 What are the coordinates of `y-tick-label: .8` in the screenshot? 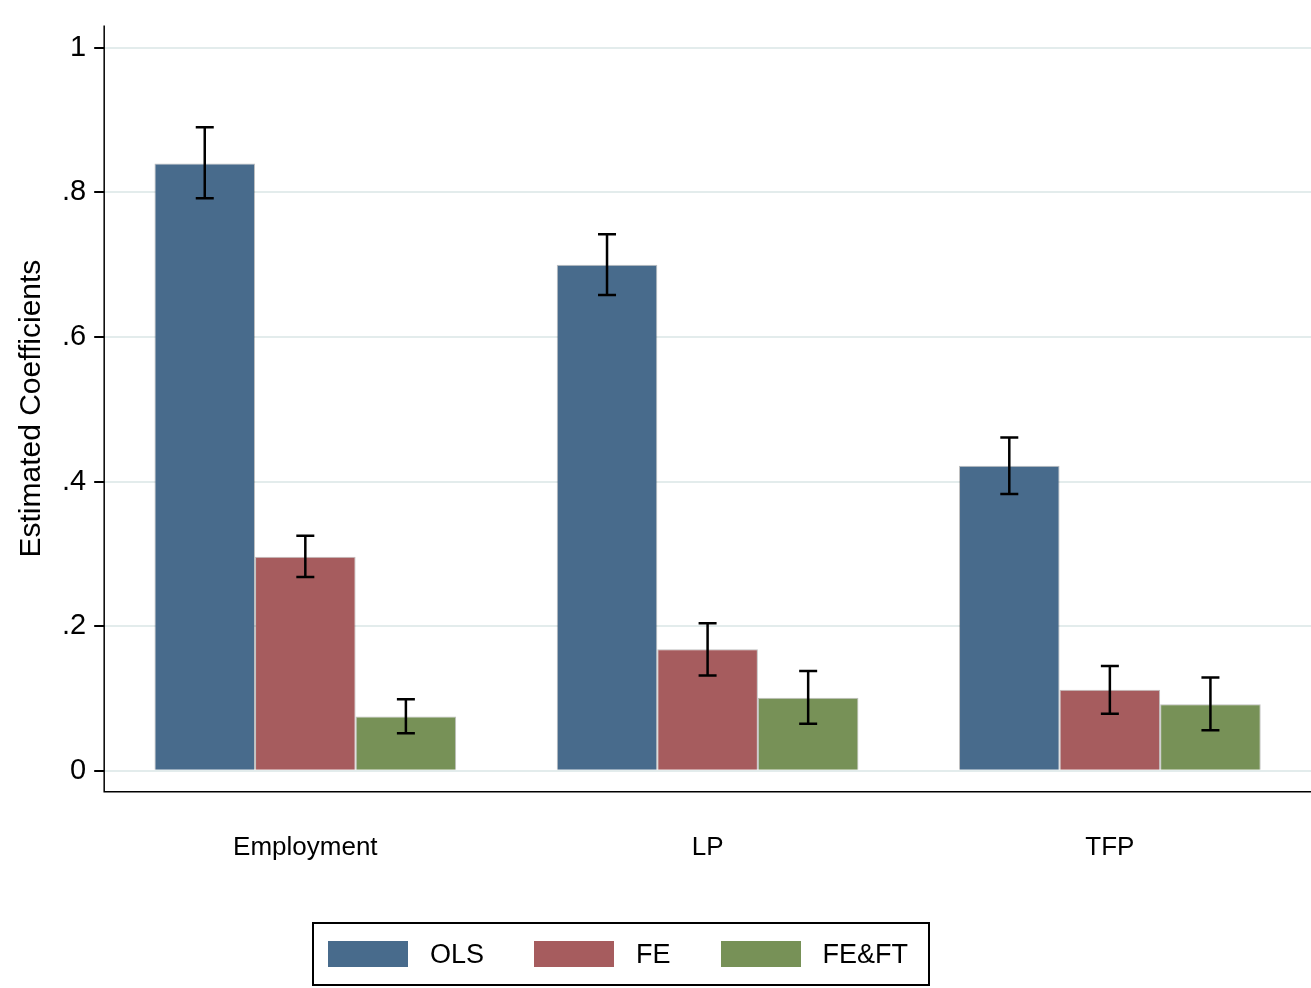 It's located at (74, 190).